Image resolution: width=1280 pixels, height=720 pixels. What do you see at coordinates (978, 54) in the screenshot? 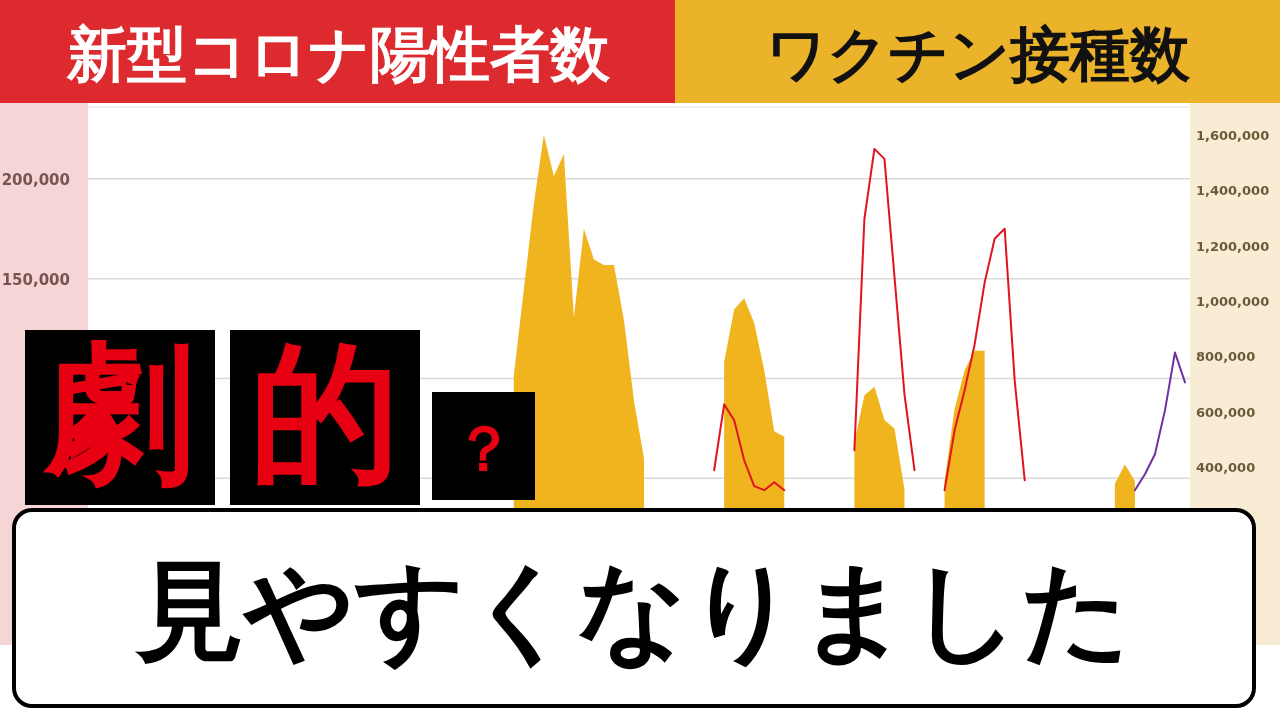
I see `y2-axis-title: ワクチン接種数` at bounding box center [978, 54].